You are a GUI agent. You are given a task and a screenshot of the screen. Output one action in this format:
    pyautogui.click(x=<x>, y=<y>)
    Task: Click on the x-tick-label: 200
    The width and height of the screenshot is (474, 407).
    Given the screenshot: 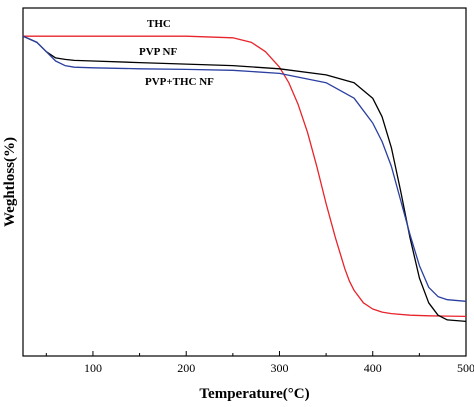 What is the action you would take?
    pyautogui.click(x=186, y=368)
    